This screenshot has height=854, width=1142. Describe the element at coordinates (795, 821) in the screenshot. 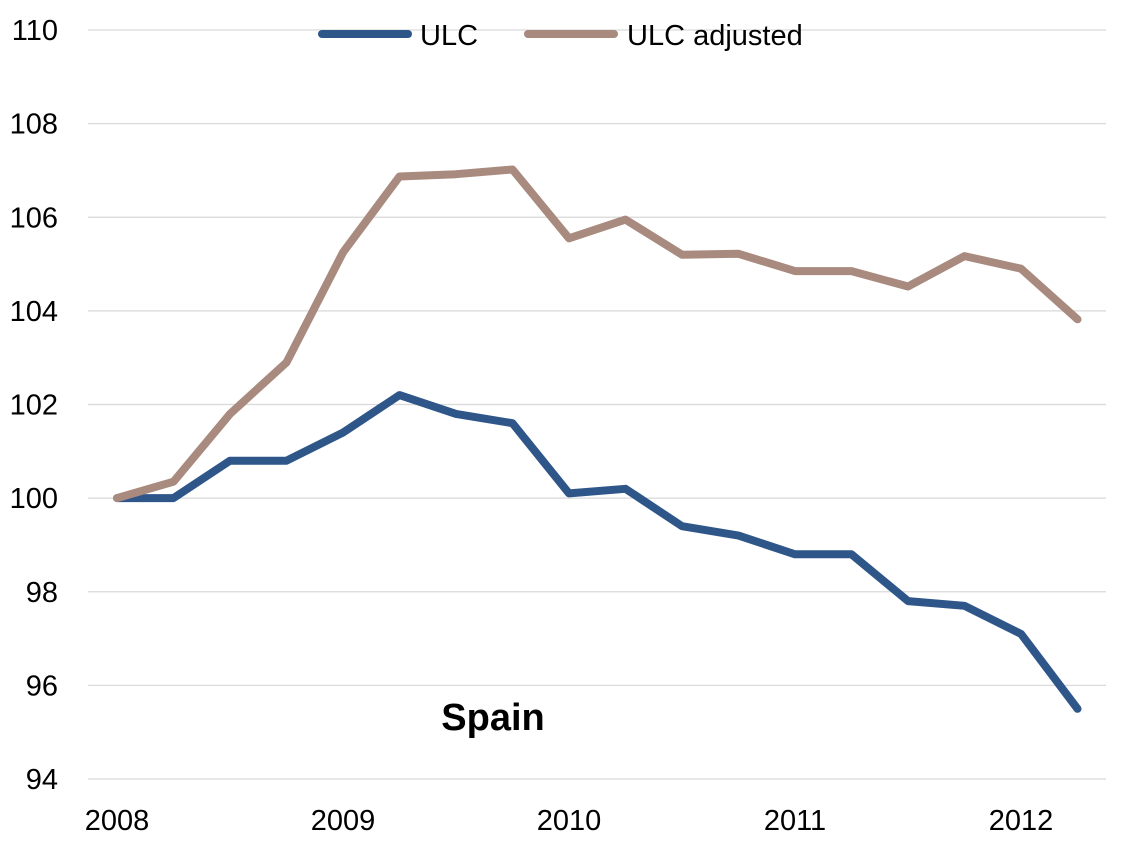

I see `x-tick-label: 2011` at that location.